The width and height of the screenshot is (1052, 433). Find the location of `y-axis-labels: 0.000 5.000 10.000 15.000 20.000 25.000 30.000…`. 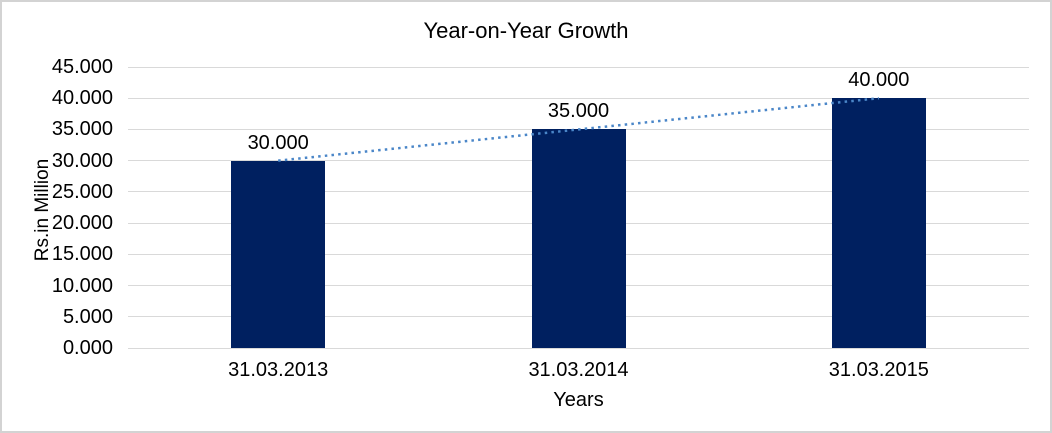

y-axis-labels: 0.000 5.000 10.000 15.000 20.000 25.000 30.000… is located at coordinates (57, 207).